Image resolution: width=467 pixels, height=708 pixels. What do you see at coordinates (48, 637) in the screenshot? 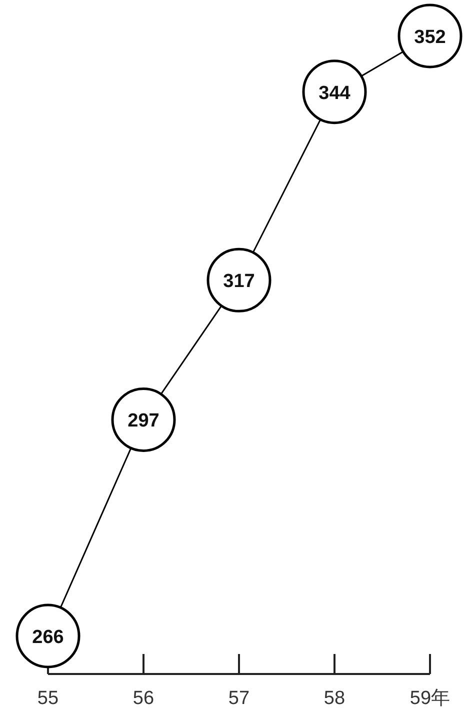
I see `data-label: 266` at bounding box center [48, 637].